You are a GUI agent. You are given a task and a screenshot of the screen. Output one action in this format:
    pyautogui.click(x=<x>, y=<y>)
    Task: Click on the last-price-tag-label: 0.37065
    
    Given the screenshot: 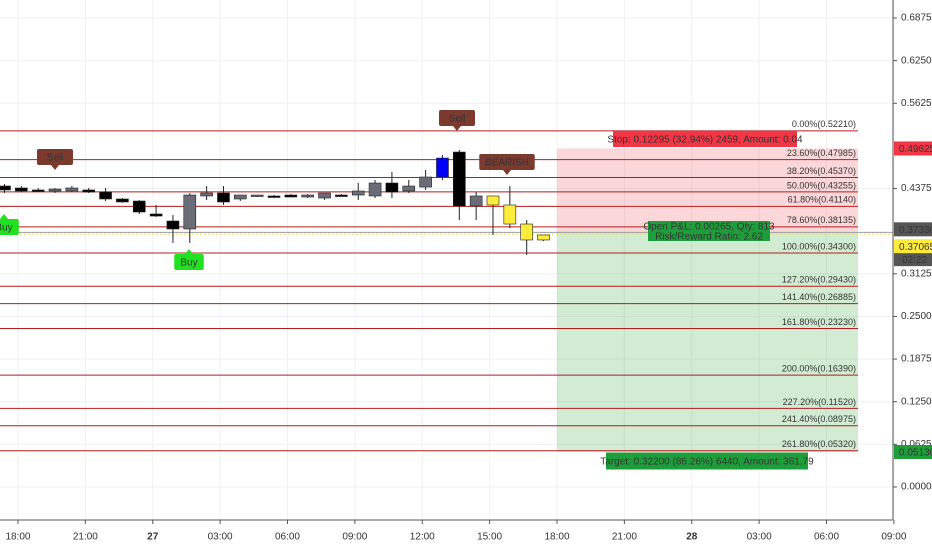 What is the action you would take?
    pyautogui.click(x=915, y=247)
    